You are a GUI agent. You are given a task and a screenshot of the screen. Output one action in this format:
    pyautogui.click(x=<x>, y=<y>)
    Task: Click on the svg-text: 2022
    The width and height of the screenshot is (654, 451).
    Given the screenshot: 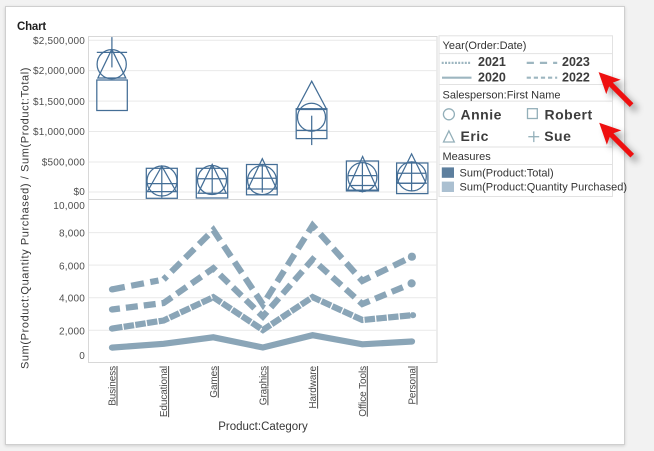 What is the action you would take?
    pyautogui.click(x=576, y=77)
    